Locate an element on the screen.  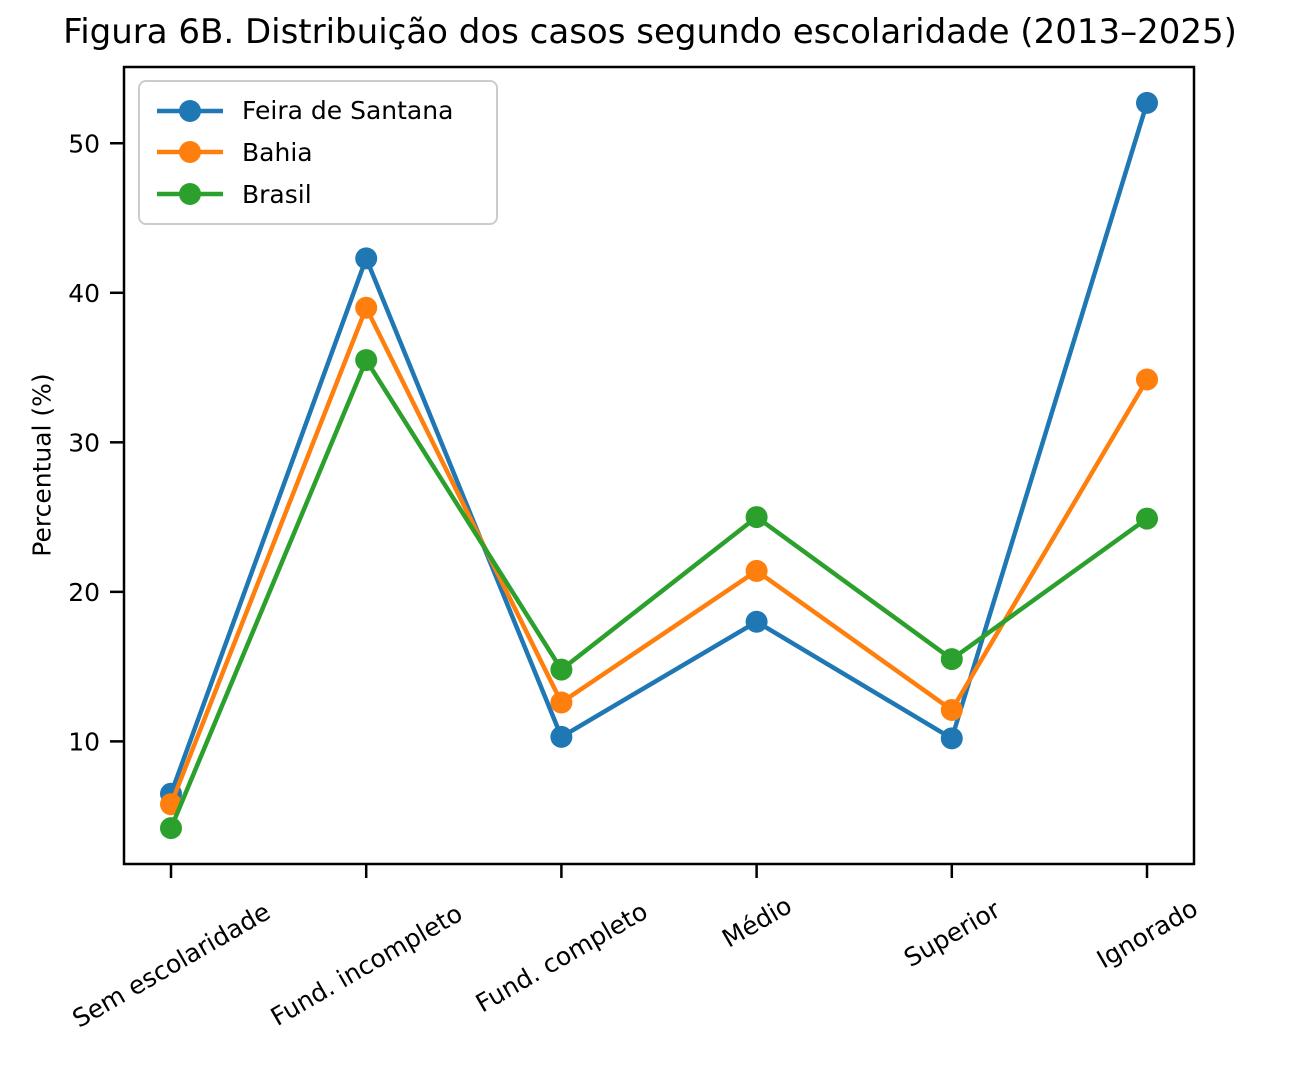
legend-label: Bahia is located at coordinates (277, 152).